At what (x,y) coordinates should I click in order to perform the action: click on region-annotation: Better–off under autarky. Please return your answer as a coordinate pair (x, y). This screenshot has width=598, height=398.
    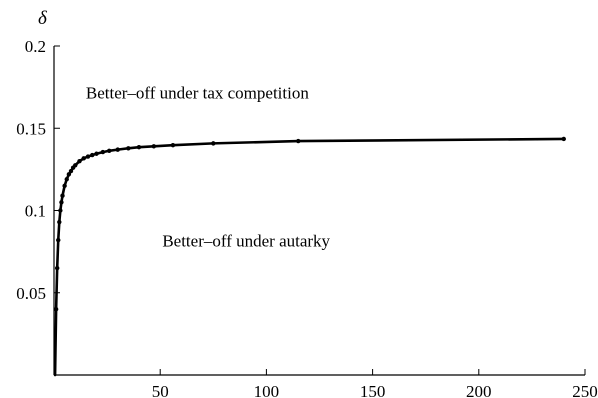
    Looking at the image, I should click on (246, 241).